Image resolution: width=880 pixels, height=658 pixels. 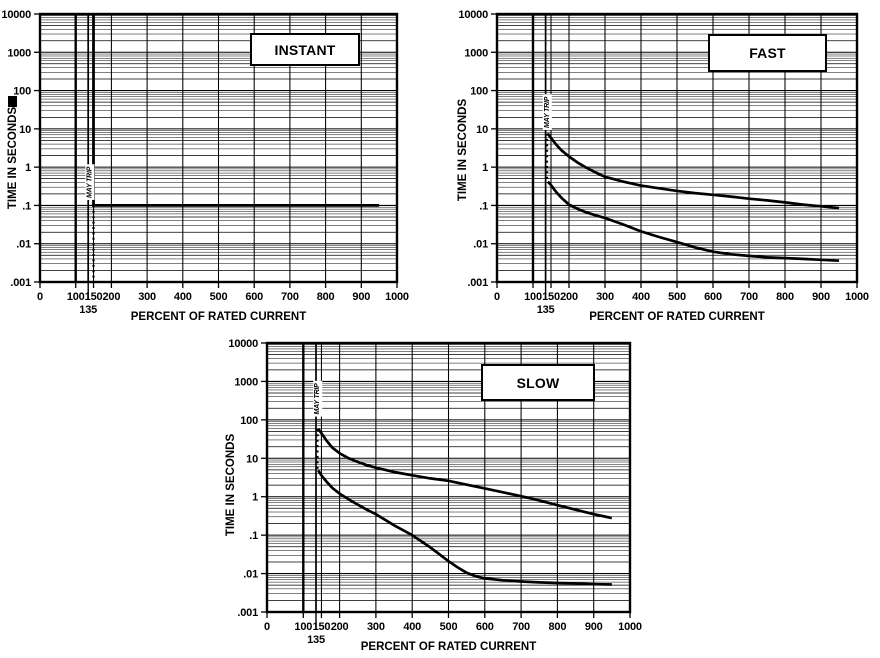 I want to click on scan-artifact-mark, so click(x=12, y=101).